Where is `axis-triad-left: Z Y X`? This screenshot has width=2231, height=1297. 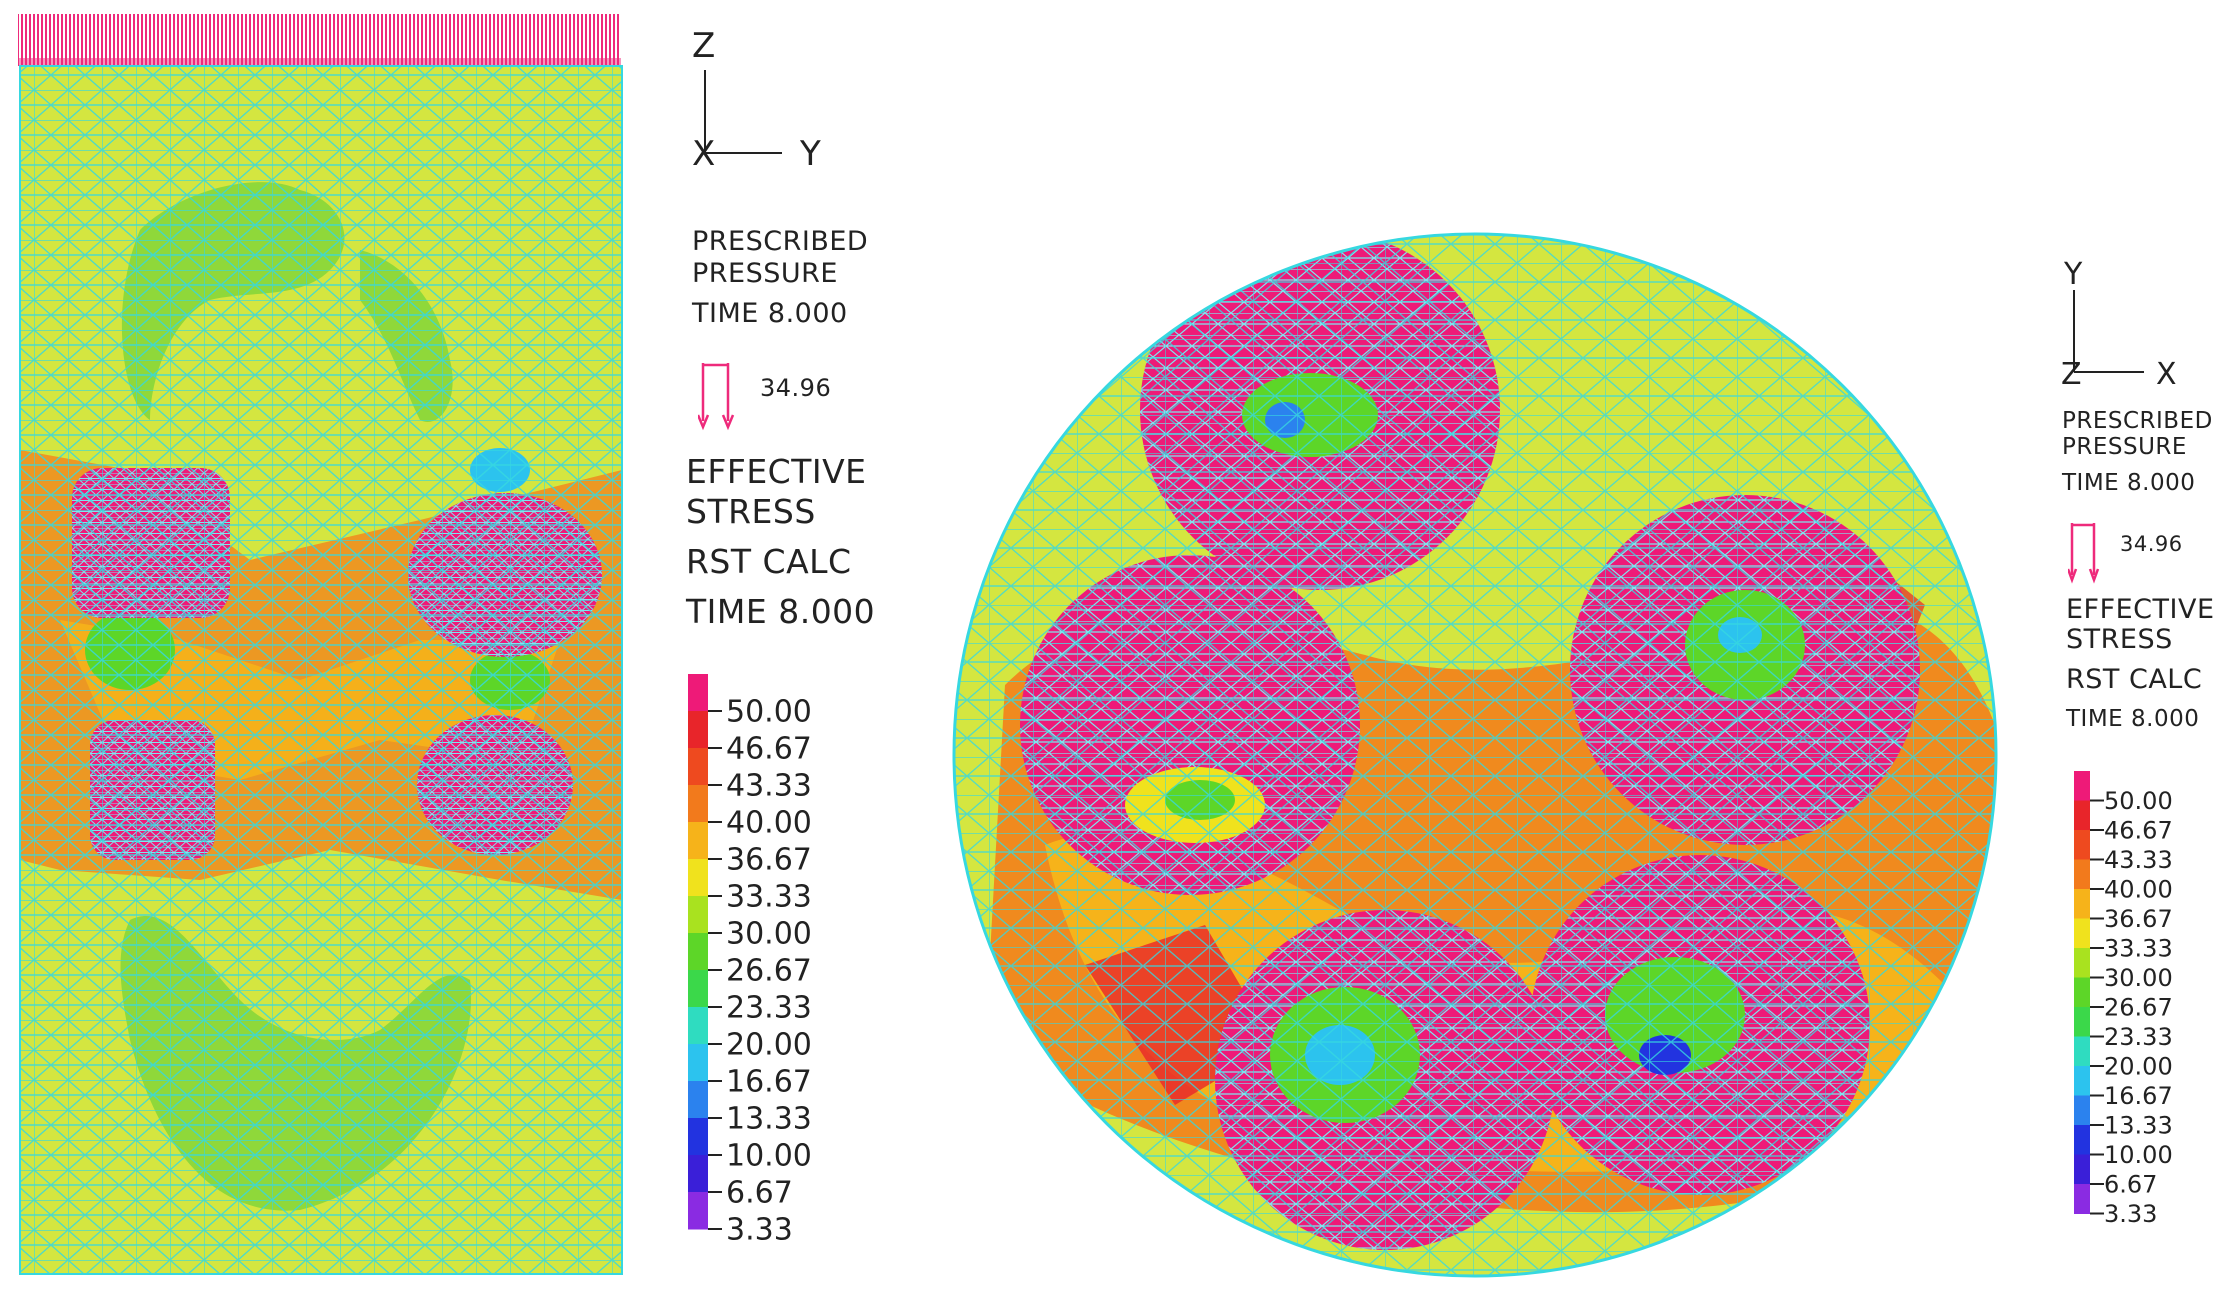
axis-triad-left: Z Y X is located at coordinates (756, 100).